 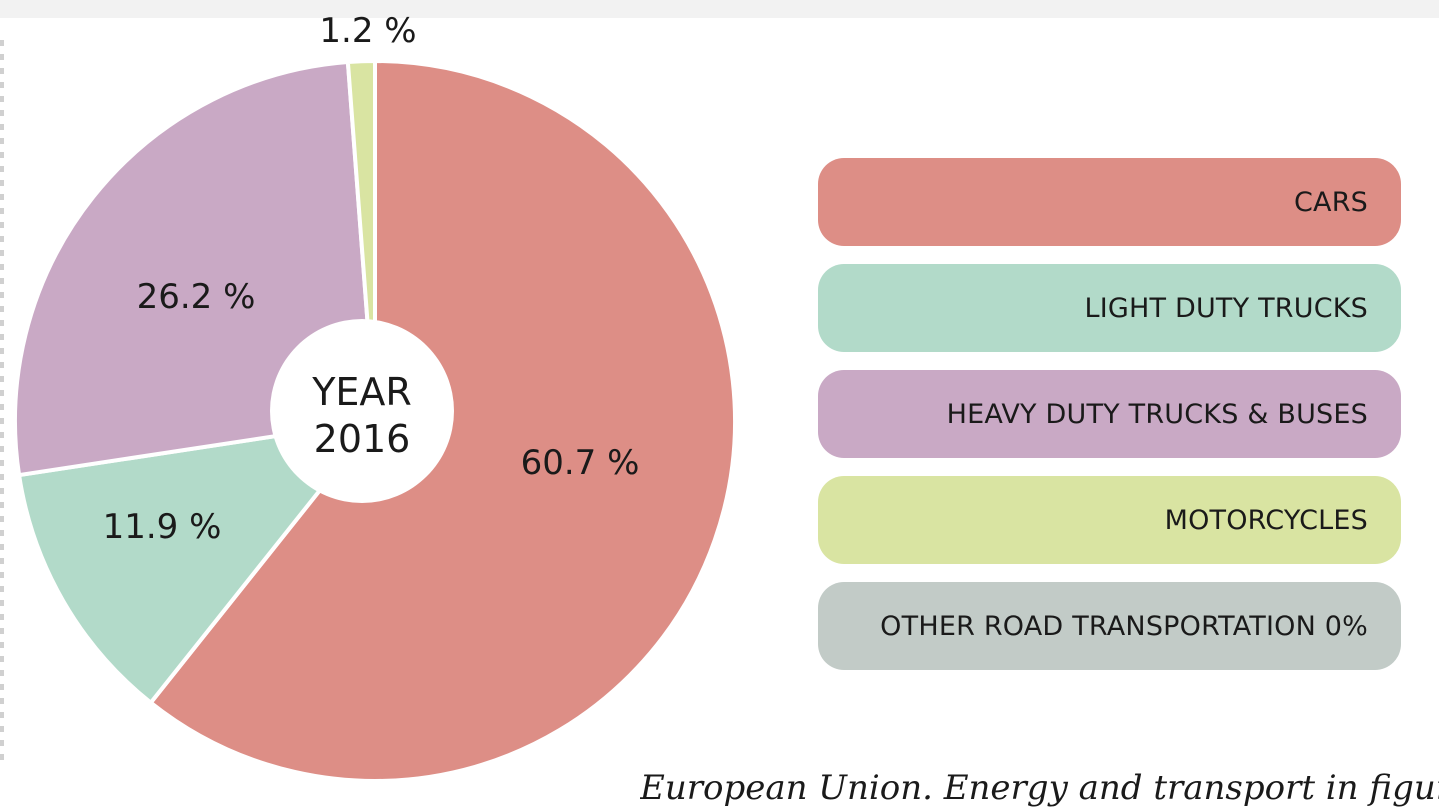 What do you see at coordinates (196, 297) in the screenshot?
I see `pie-data-label: 26.2 %` at bounding box center [196, 297].